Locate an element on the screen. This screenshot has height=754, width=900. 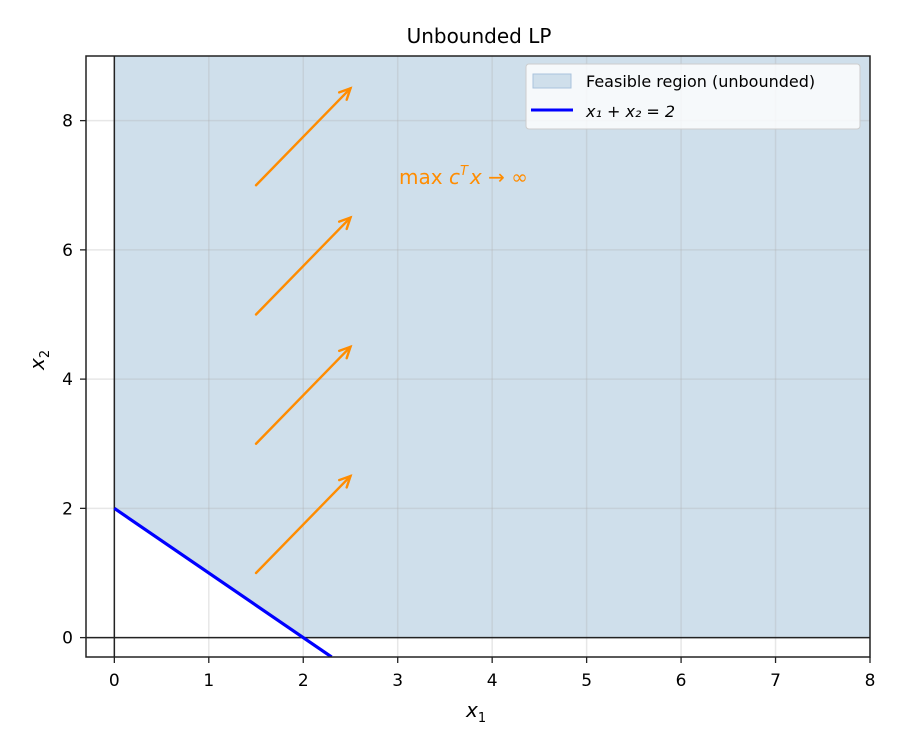
y-axis-label-main: x is located at coordinates (37, 364).